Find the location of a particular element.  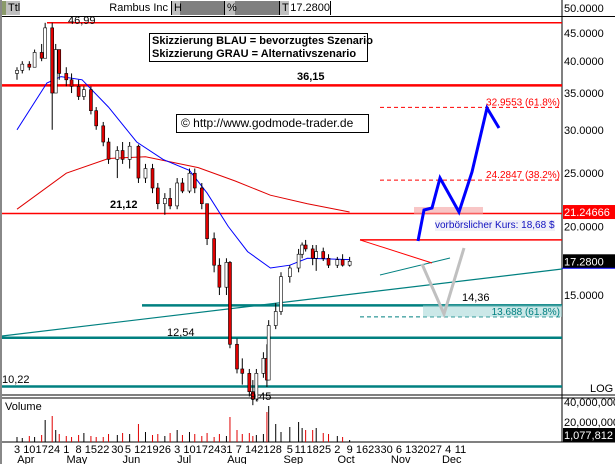

x-tick-label: 18 is located at coordinates (313, 450).